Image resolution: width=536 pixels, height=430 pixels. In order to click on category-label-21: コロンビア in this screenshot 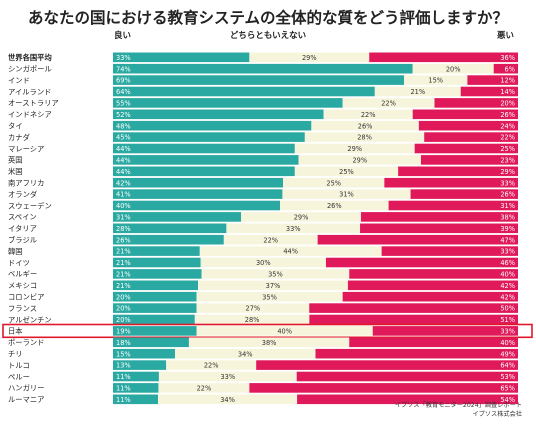, I will do `click(26, 297)`.